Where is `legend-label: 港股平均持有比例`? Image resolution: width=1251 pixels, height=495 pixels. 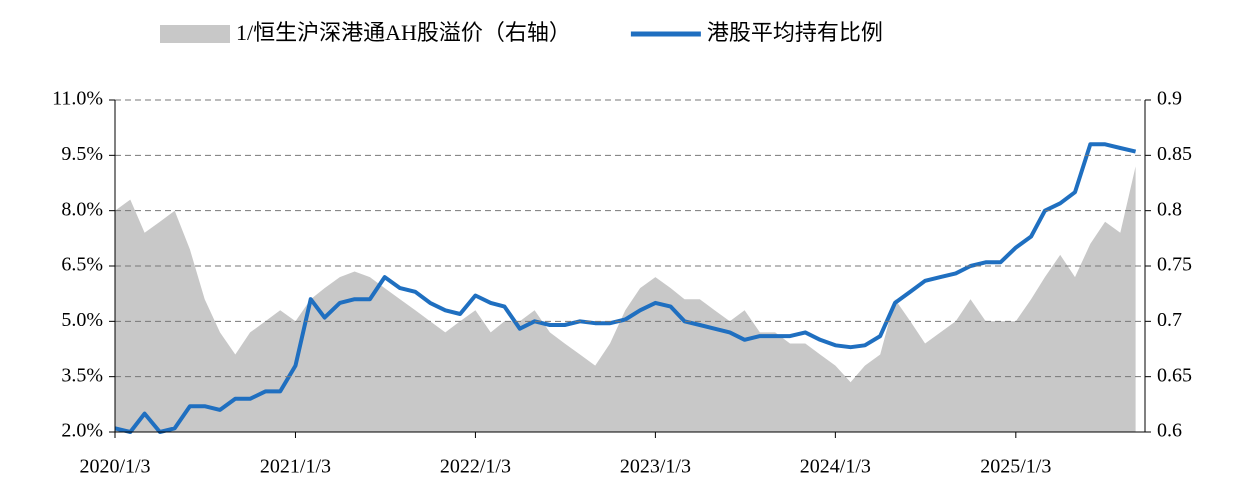
legend-label: 港股平均持有比例 is located at coordinates (795, 32).